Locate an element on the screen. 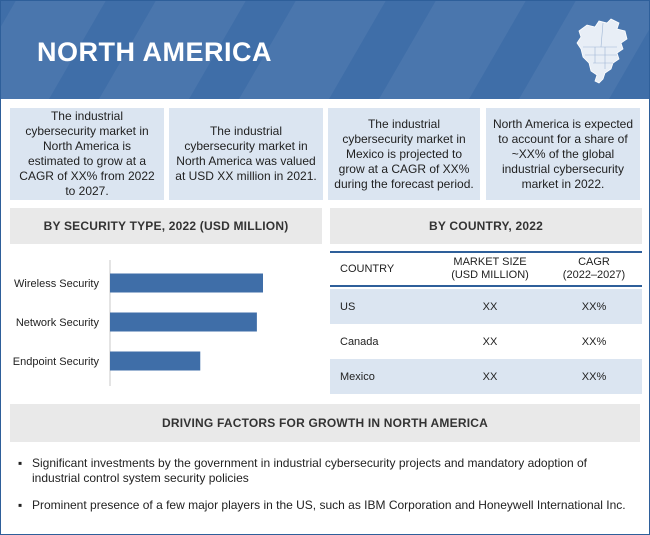 The width and height of the screenshot is (650, 535). bar-endpoint-security is located at coordinates (155, 361).